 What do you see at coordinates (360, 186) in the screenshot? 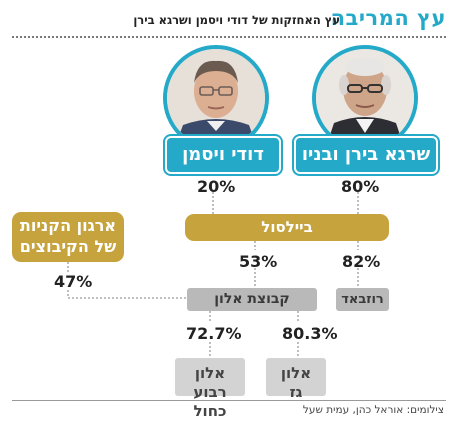
I see `stake-shraga: 80%` at bounding box center [360, 186].